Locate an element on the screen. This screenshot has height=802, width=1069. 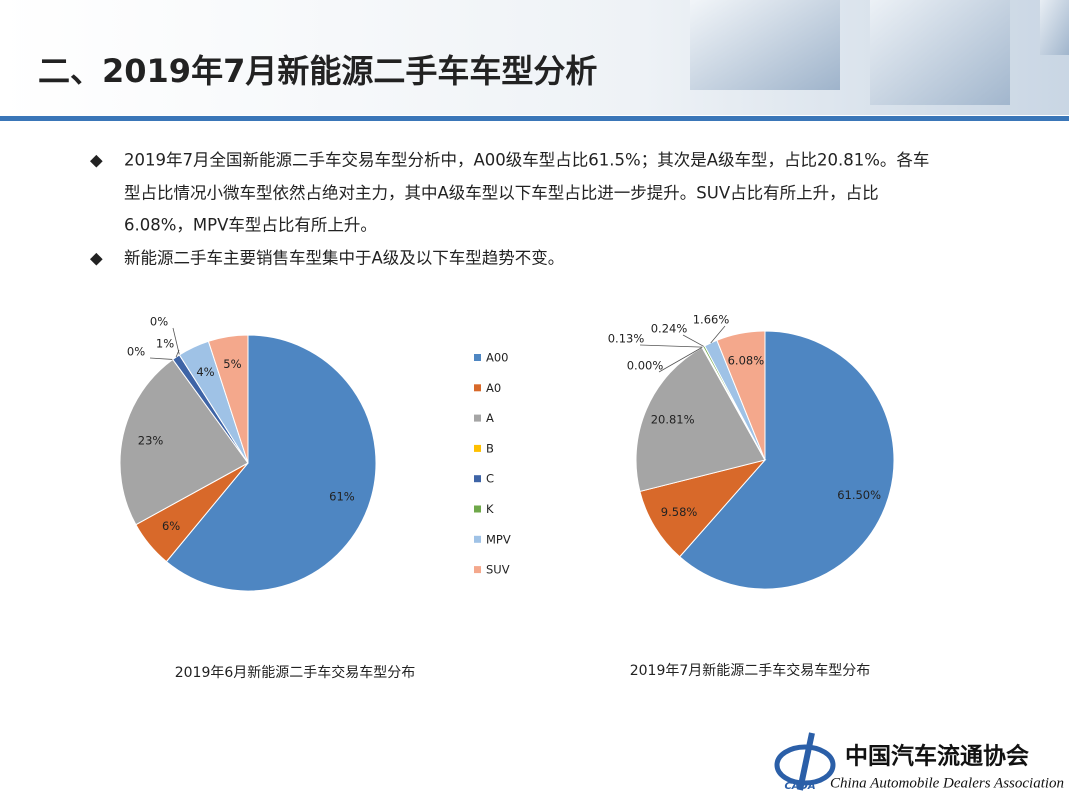
data-label: 0.00% is located at coordinates (645, 366).